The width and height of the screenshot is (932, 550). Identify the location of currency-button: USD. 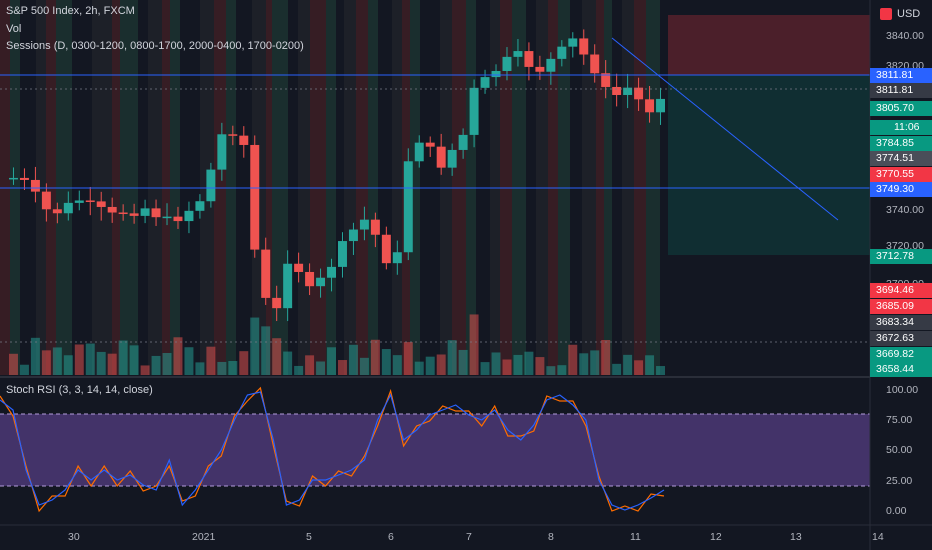
(900, 14).